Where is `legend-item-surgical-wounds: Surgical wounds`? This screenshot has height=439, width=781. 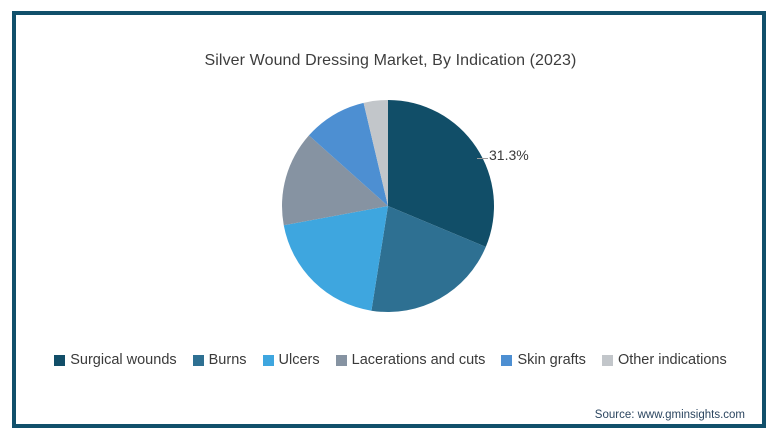 legend-item-surgical-wounds: Surgical wounds is located at coordinates (115, 360).